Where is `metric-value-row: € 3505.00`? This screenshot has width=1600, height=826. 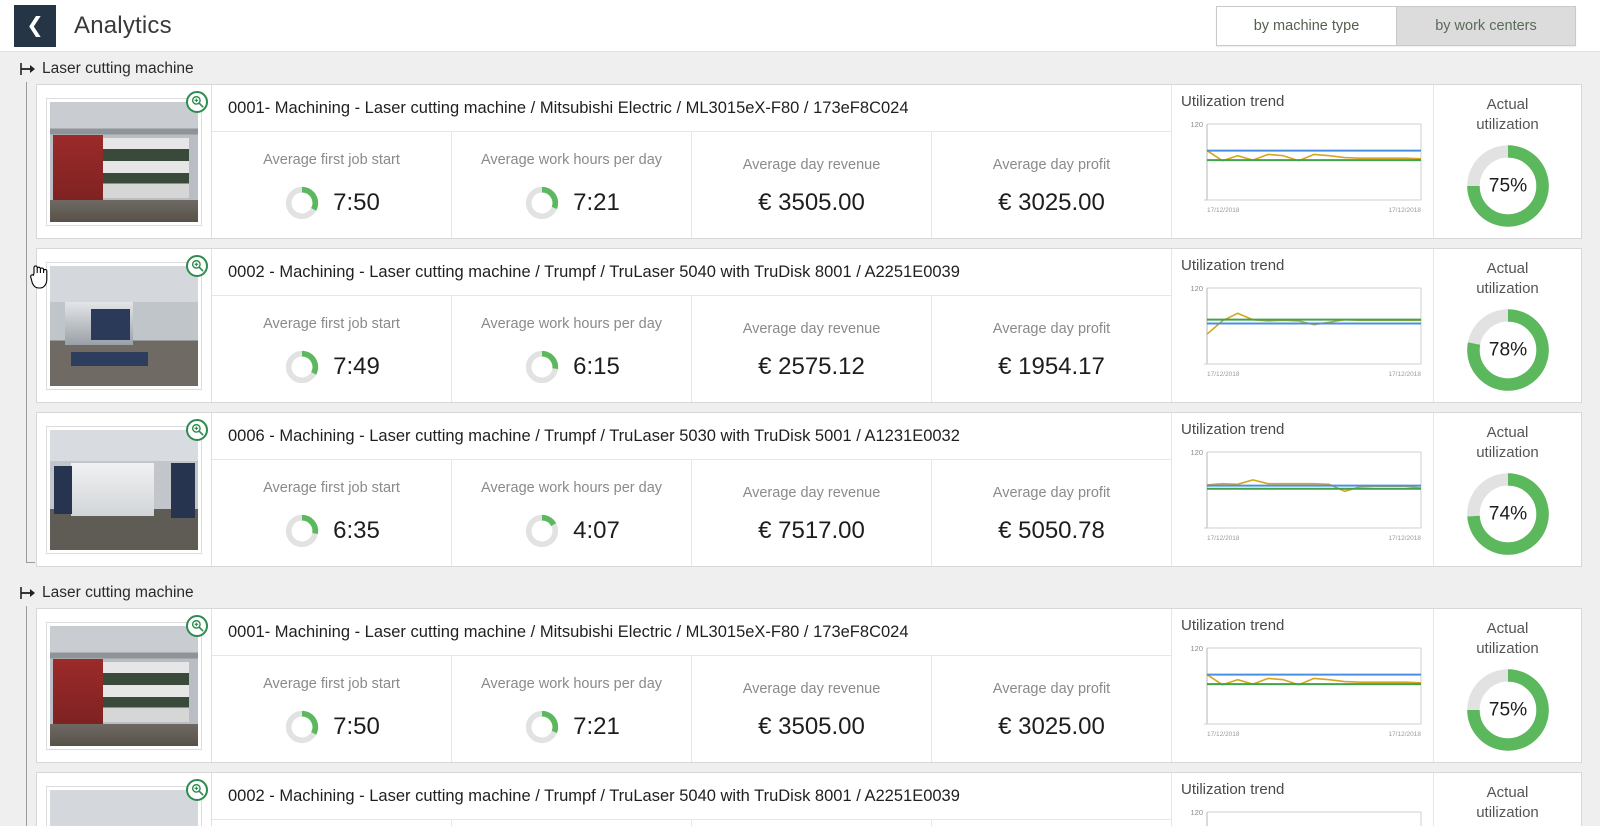 metric-value-row: € 3505.00 is located at coordinates (811, 203).